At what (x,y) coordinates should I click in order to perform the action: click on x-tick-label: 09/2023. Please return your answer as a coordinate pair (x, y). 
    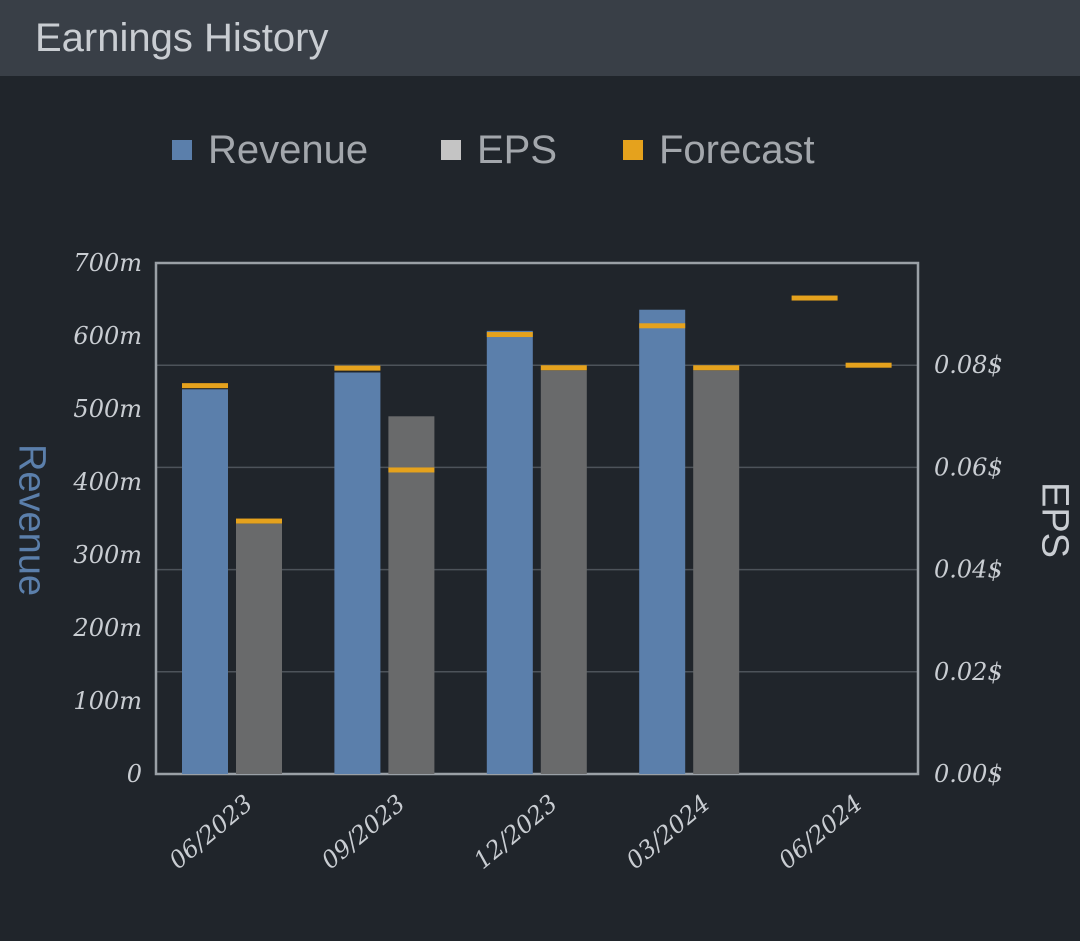
    Looking at the image, I should click on (363, 832).